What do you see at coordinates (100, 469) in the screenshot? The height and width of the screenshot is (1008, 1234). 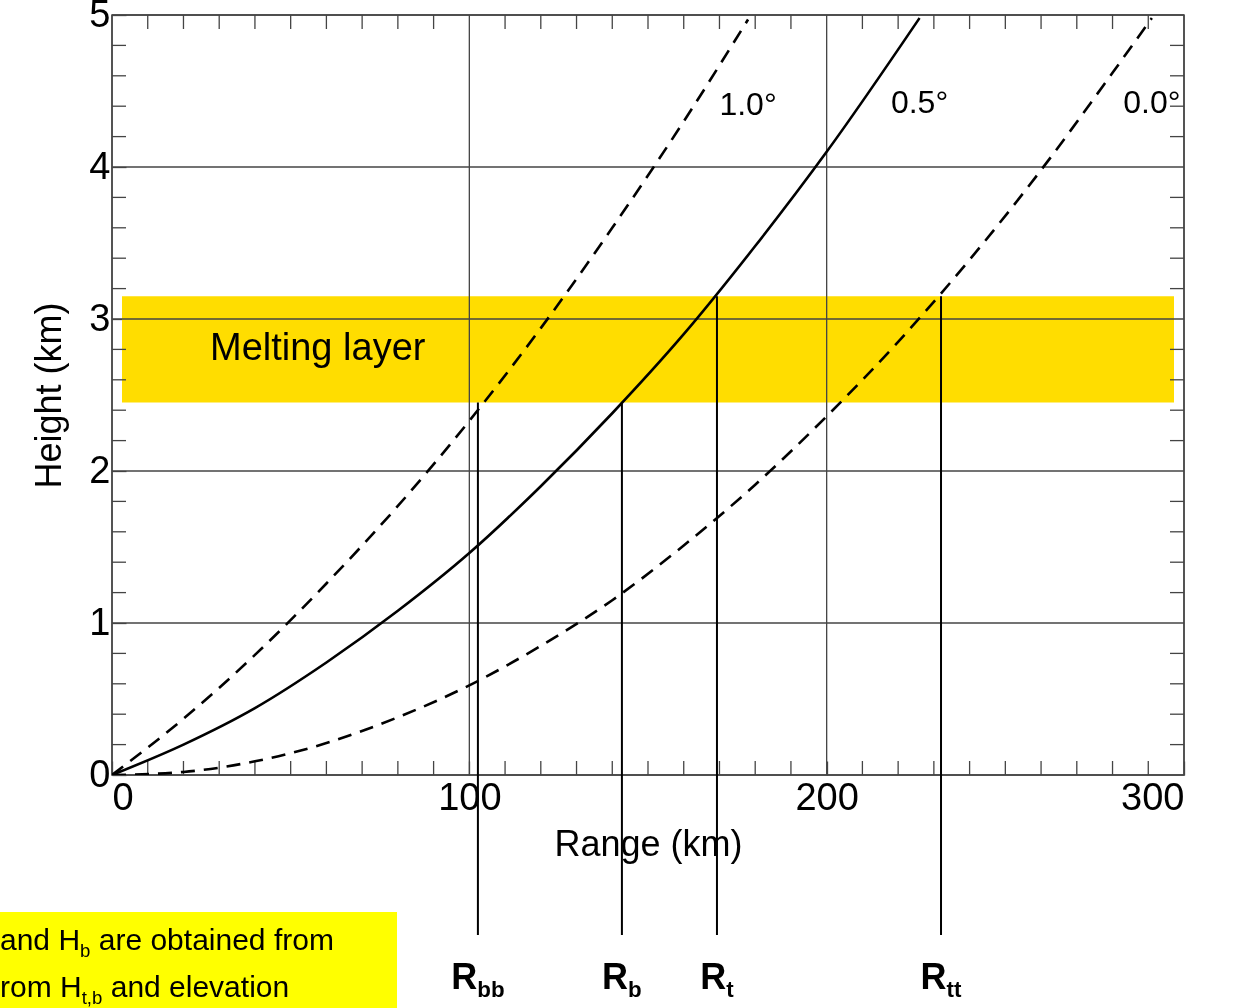 I see `y-tick-label: 2` at bounding box center [100, 469].